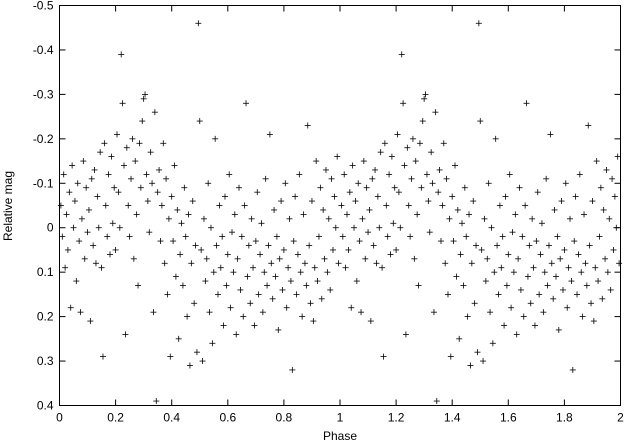 This screenshot has height=443, width=624. I want to click on y-tick-label: -0.2, so click(43, 139).